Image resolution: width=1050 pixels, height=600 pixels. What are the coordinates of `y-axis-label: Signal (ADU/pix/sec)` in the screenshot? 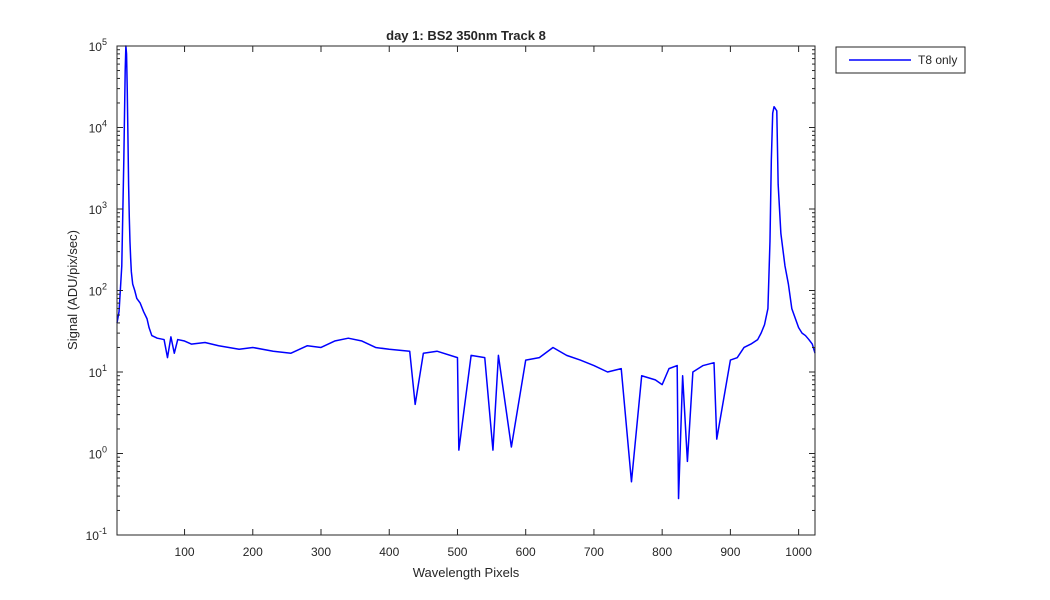 It's located at (72, 290).